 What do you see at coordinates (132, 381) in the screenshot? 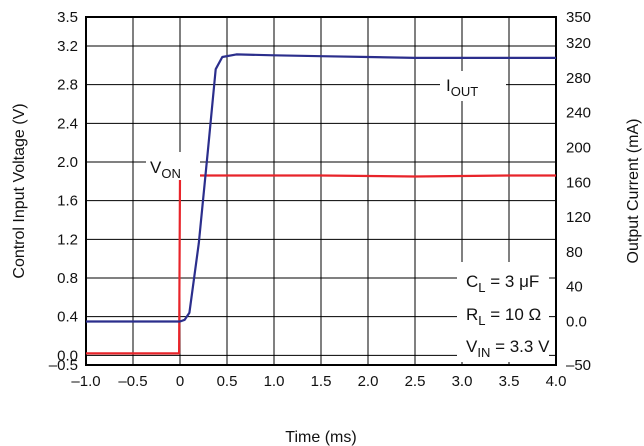
I see `x-tick-label: –0.5` at bounding box center [132, 381].